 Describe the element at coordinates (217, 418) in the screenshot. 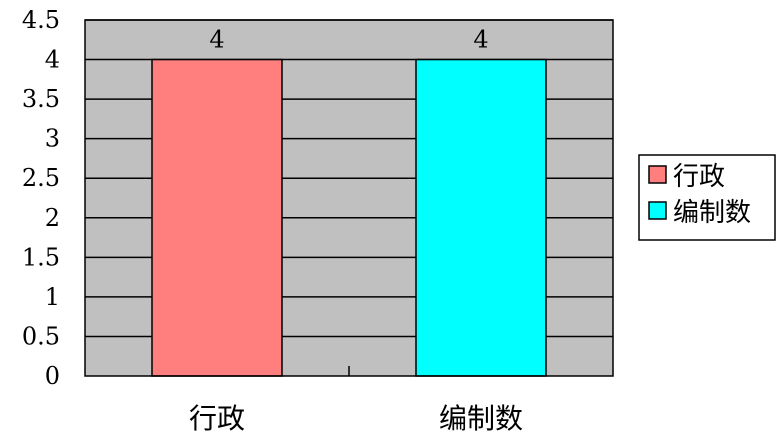

I see `x-category-label: 行政` at that location.